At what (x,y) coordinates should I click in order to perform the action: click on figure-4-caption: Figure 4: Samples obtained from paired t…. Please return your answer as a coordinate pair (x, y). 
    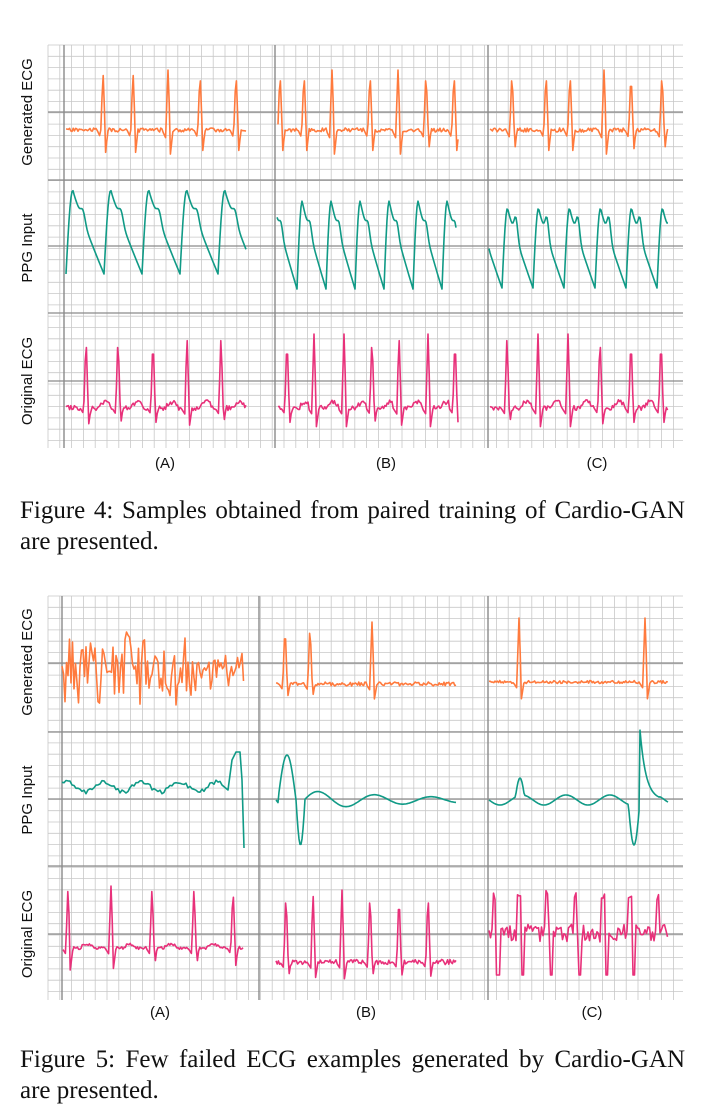
    Looking at the image, I should click on (352, 526).